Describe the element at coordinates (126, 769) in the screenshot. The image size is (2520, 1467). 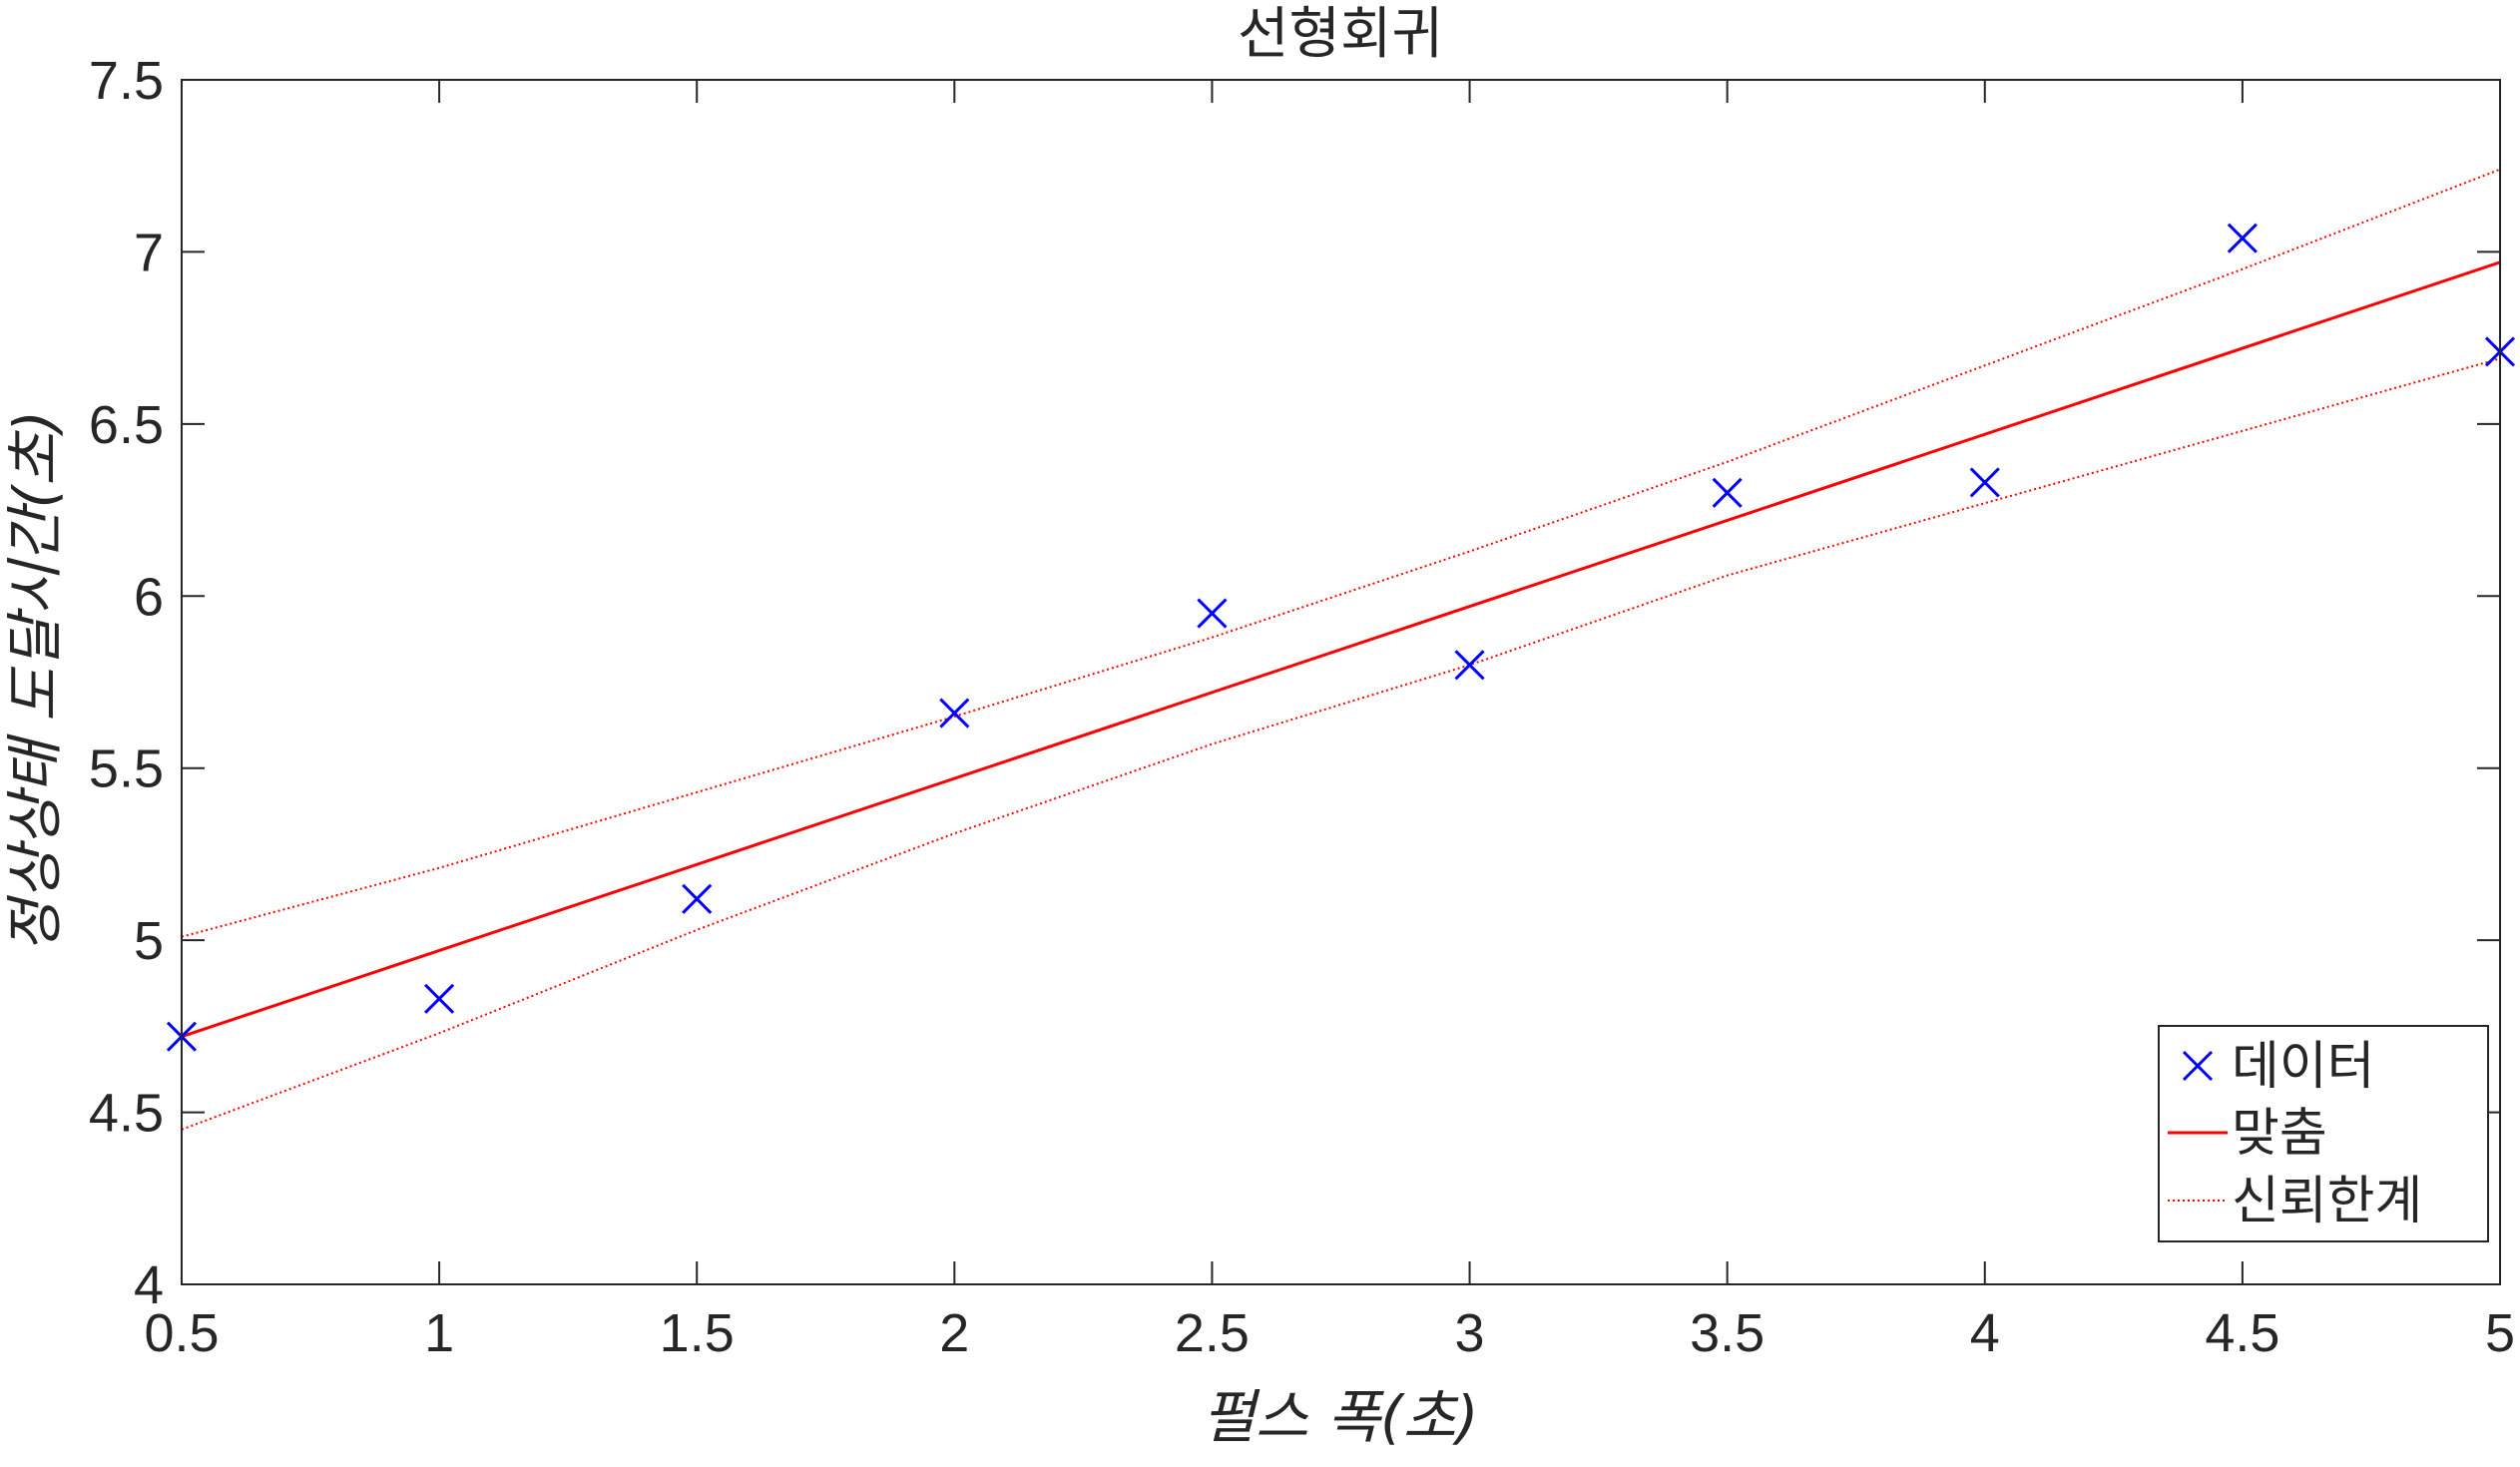
I see `y-tick-label: 5.5` at that location.